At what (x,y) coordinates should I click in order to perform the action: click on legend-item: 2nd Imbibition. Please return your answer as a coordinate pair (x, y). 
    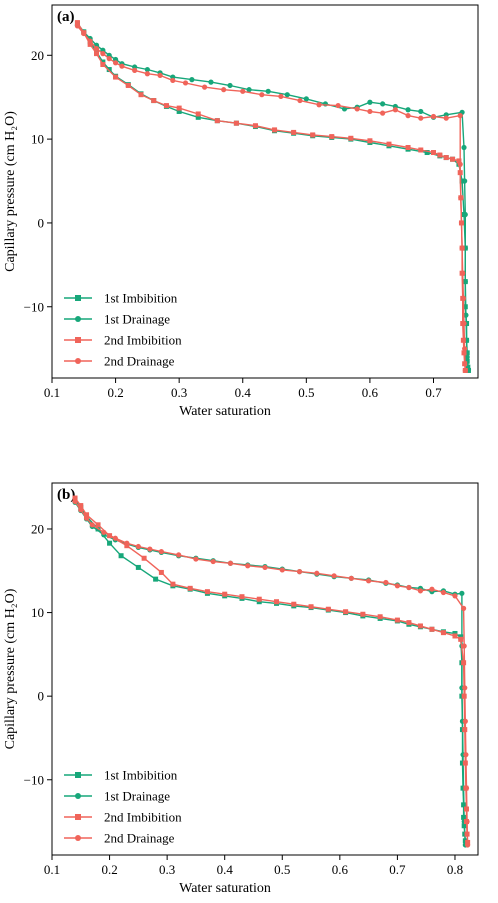
    Looking at the image, I should click on (123, 817).